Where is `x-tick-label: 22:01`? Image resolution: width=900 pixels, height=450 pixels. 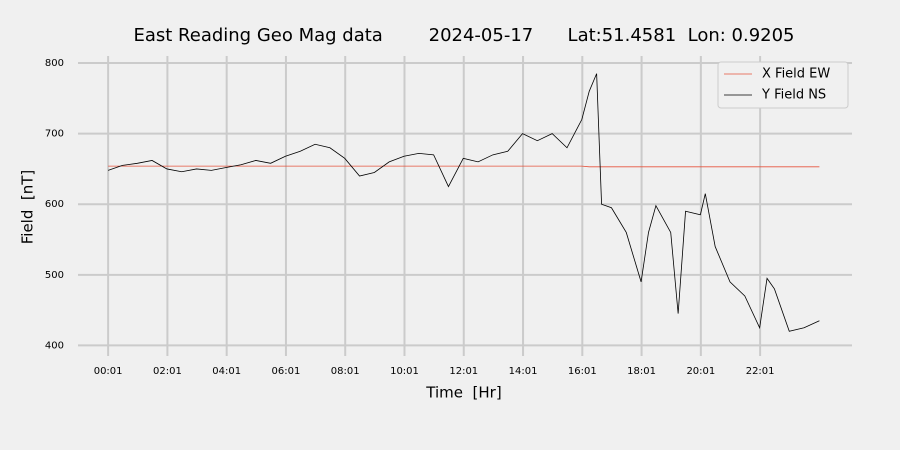
x-tick-label: 22:01 is located at coordinates (760, 371).